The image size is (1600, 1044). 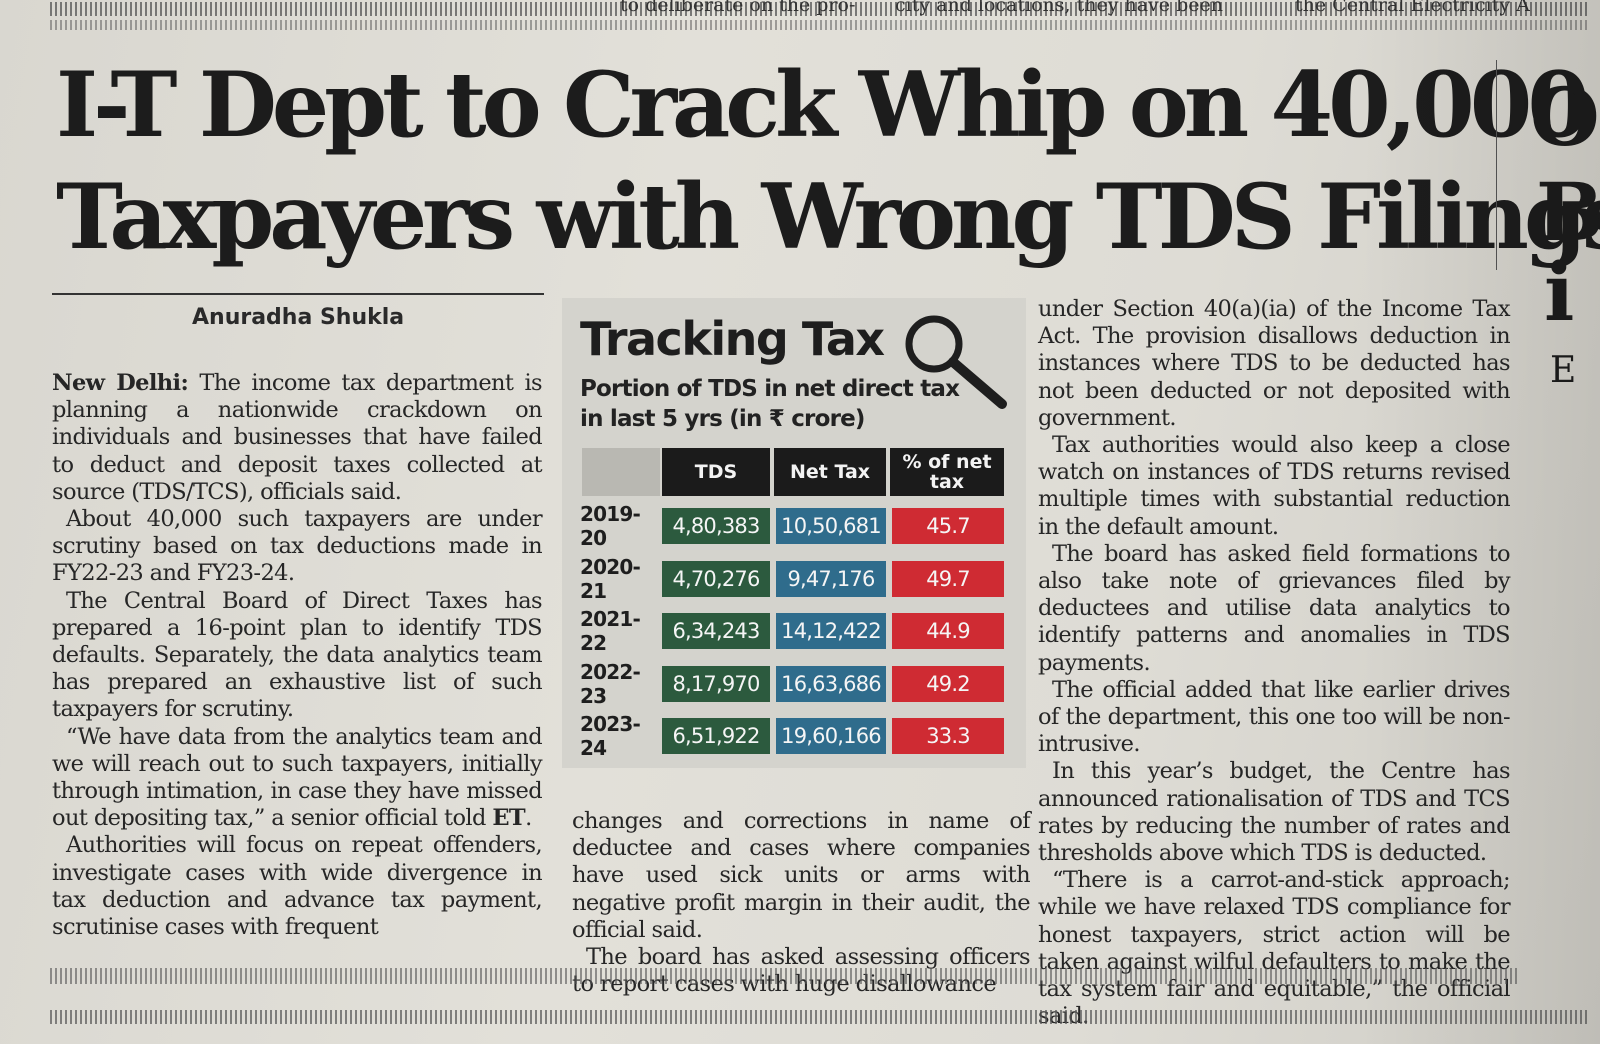 I want to click on headline-line-1: I-T Dept to Crack Whip on 40,000, so click(x=823, y=105).